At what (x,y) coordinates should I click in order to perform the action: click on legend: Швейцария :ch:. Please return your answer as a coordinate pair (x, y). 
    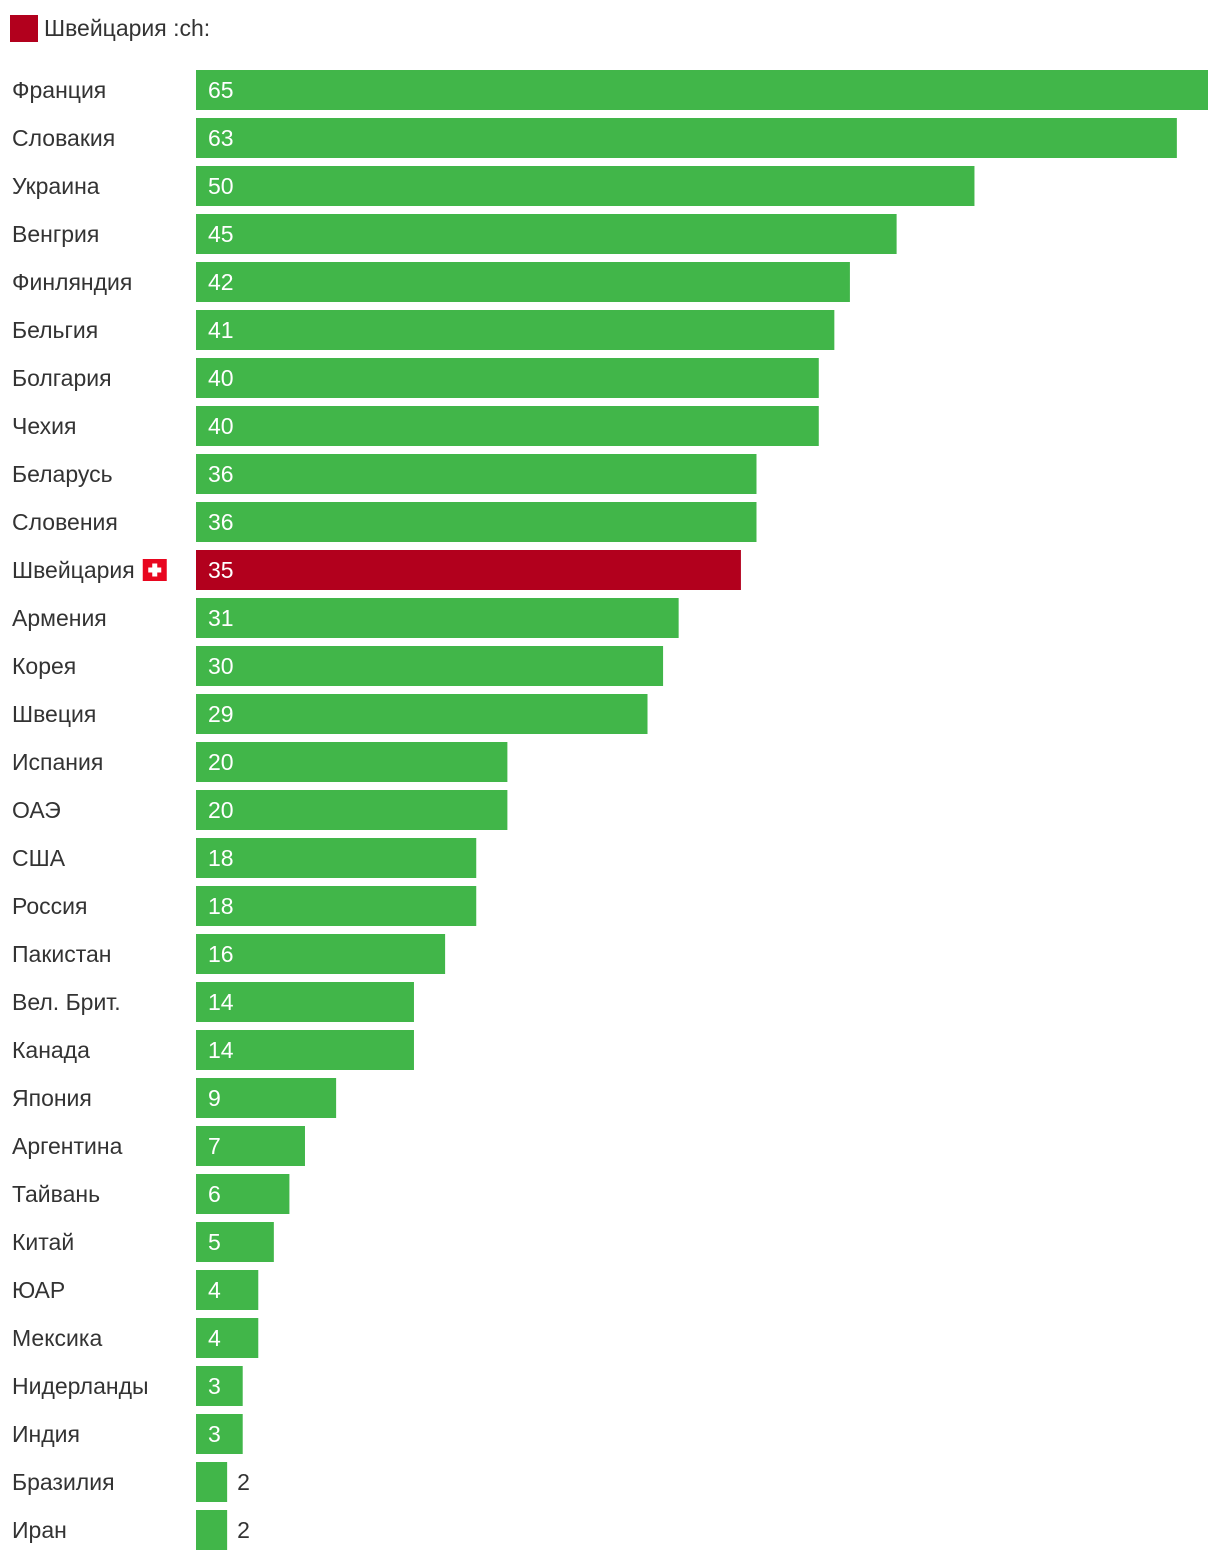
    Looking at the image, I should click on (110, 28).